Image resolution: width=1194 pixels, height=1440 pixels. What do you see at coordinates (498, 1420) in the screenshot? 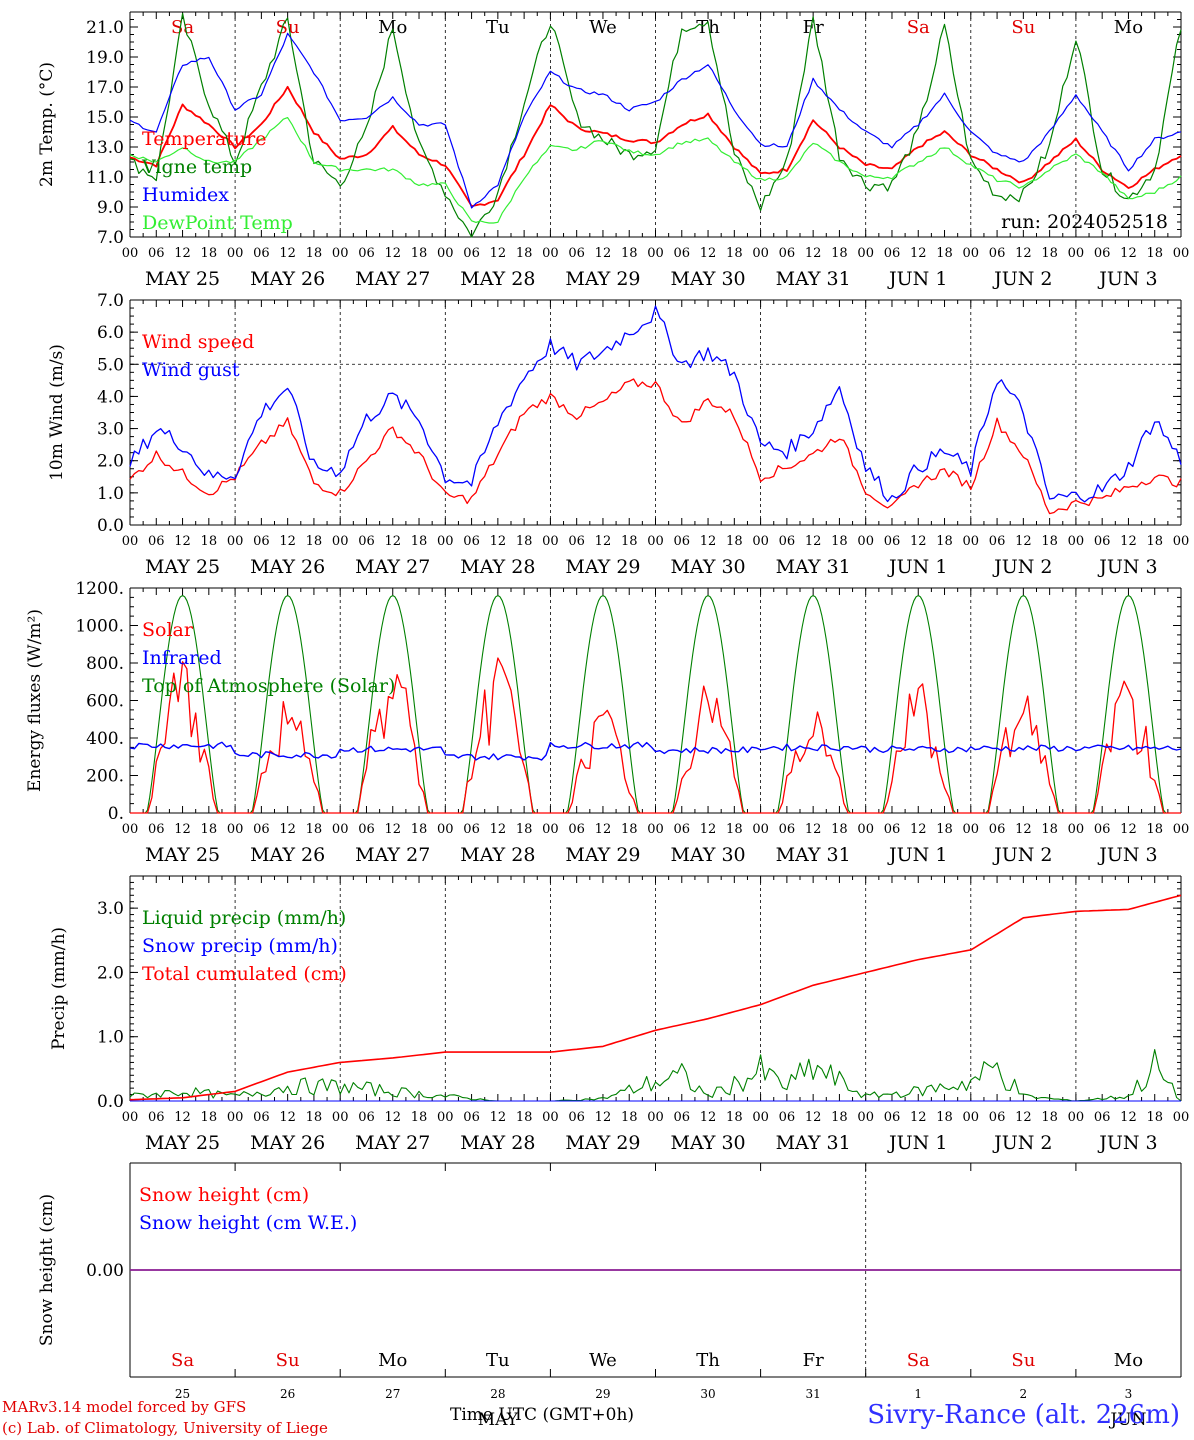
I see `month-label: MAY` at bounding box center [498, 1420].